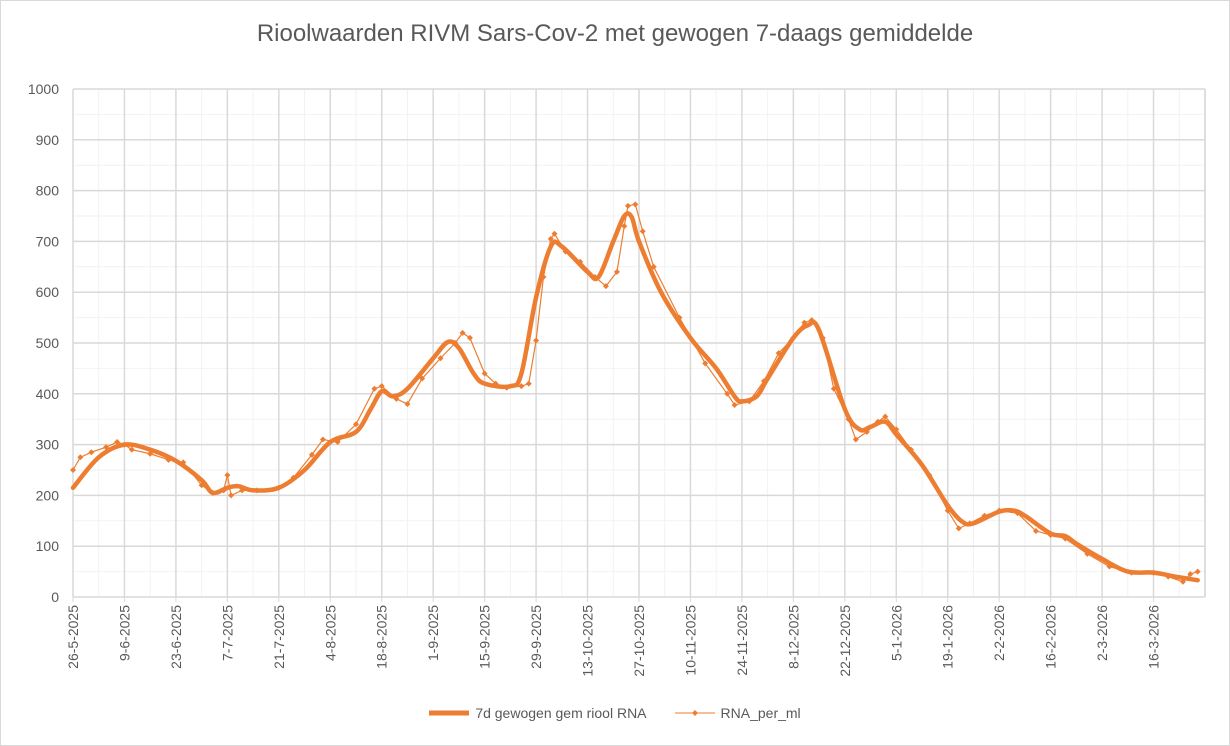 The image size is (1230, 746). I want to click on x-tick-label: 26-5-2025, so click(73, 637).